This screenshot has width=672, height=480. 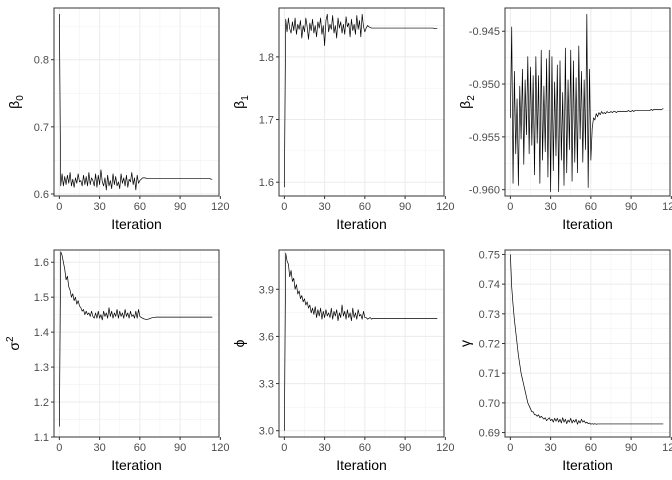 What do you see at coordinates (41, 403) in the screenshot?
I see `y-tick-label: 1.2` at bounding box center [41, 403].